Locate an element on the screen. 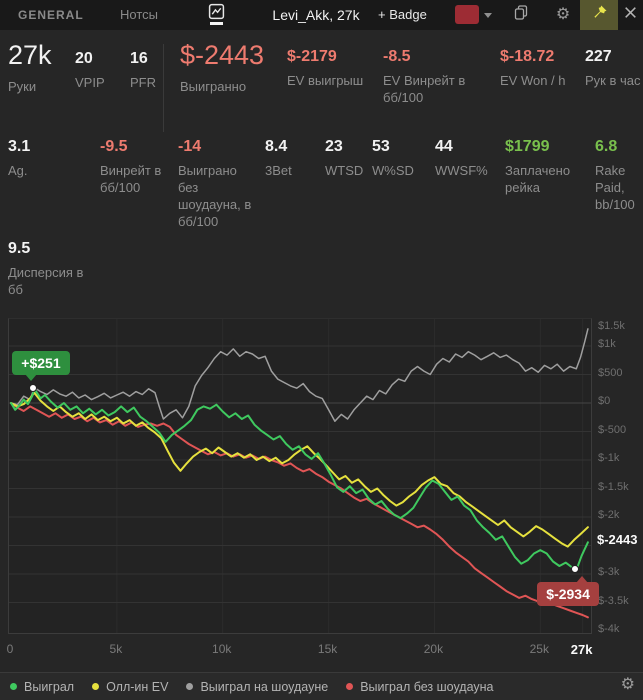  y-axis-label: $-2k is located at coordinates (609, 515).